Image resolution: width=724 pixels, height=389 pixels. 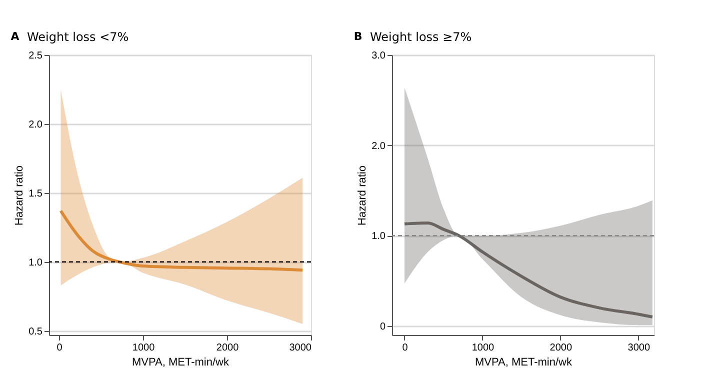 What do you see at coordinates (358, 36) in the screenshot?
I see `text: B` at bounding box center [358, 36].